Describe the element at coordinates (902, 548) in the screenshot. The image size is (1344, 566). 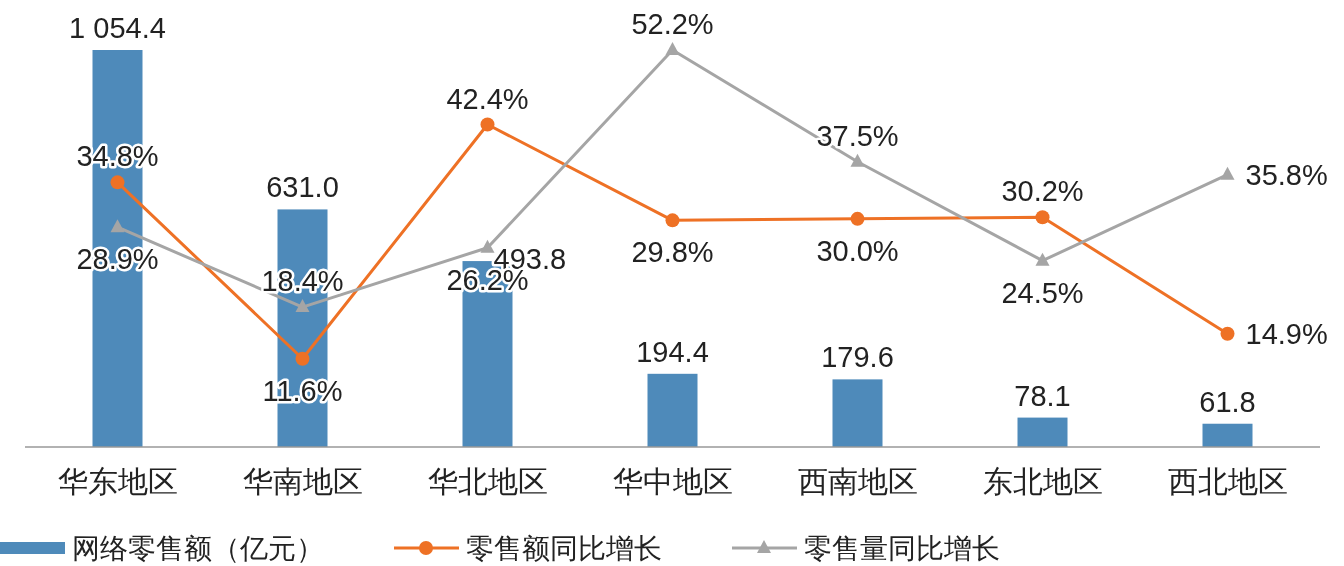
I see `legend-label: 零售量同比增长` at that location.